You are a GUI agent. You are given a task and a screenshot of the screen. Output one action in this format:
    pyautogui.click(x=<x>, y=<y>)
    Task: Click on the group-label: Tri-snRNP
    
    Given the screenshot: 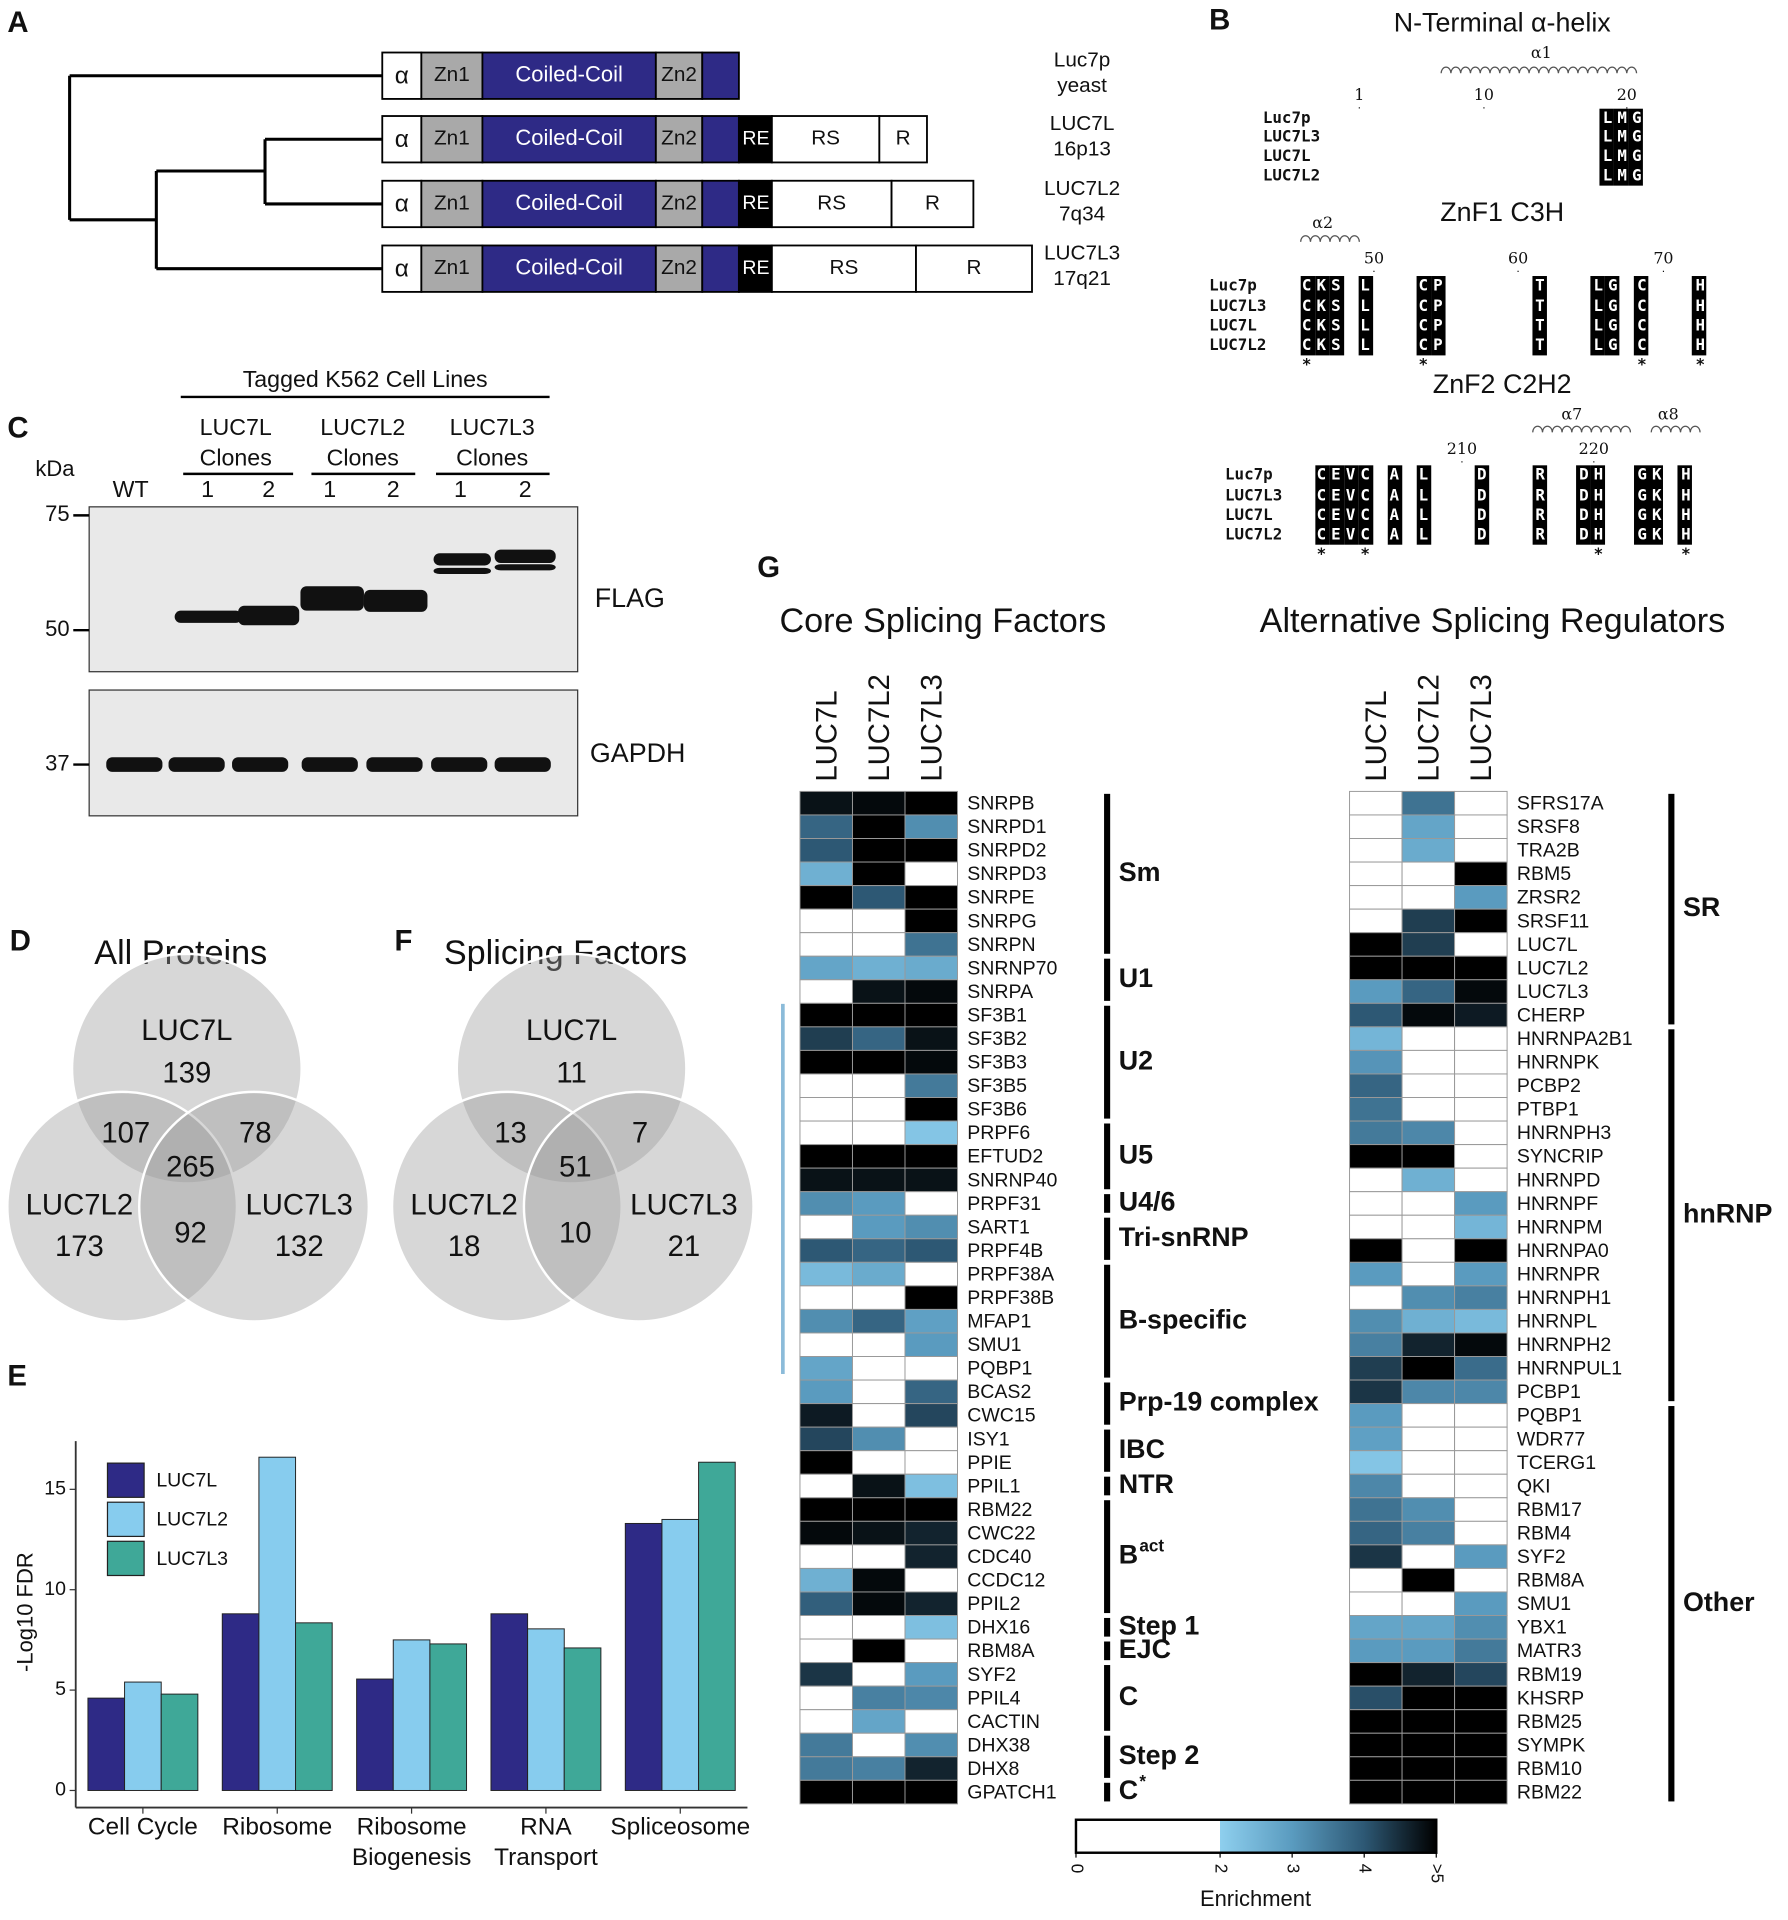 What is the action you would take?
    pyautogui.click(x=1184, y=1237)
    